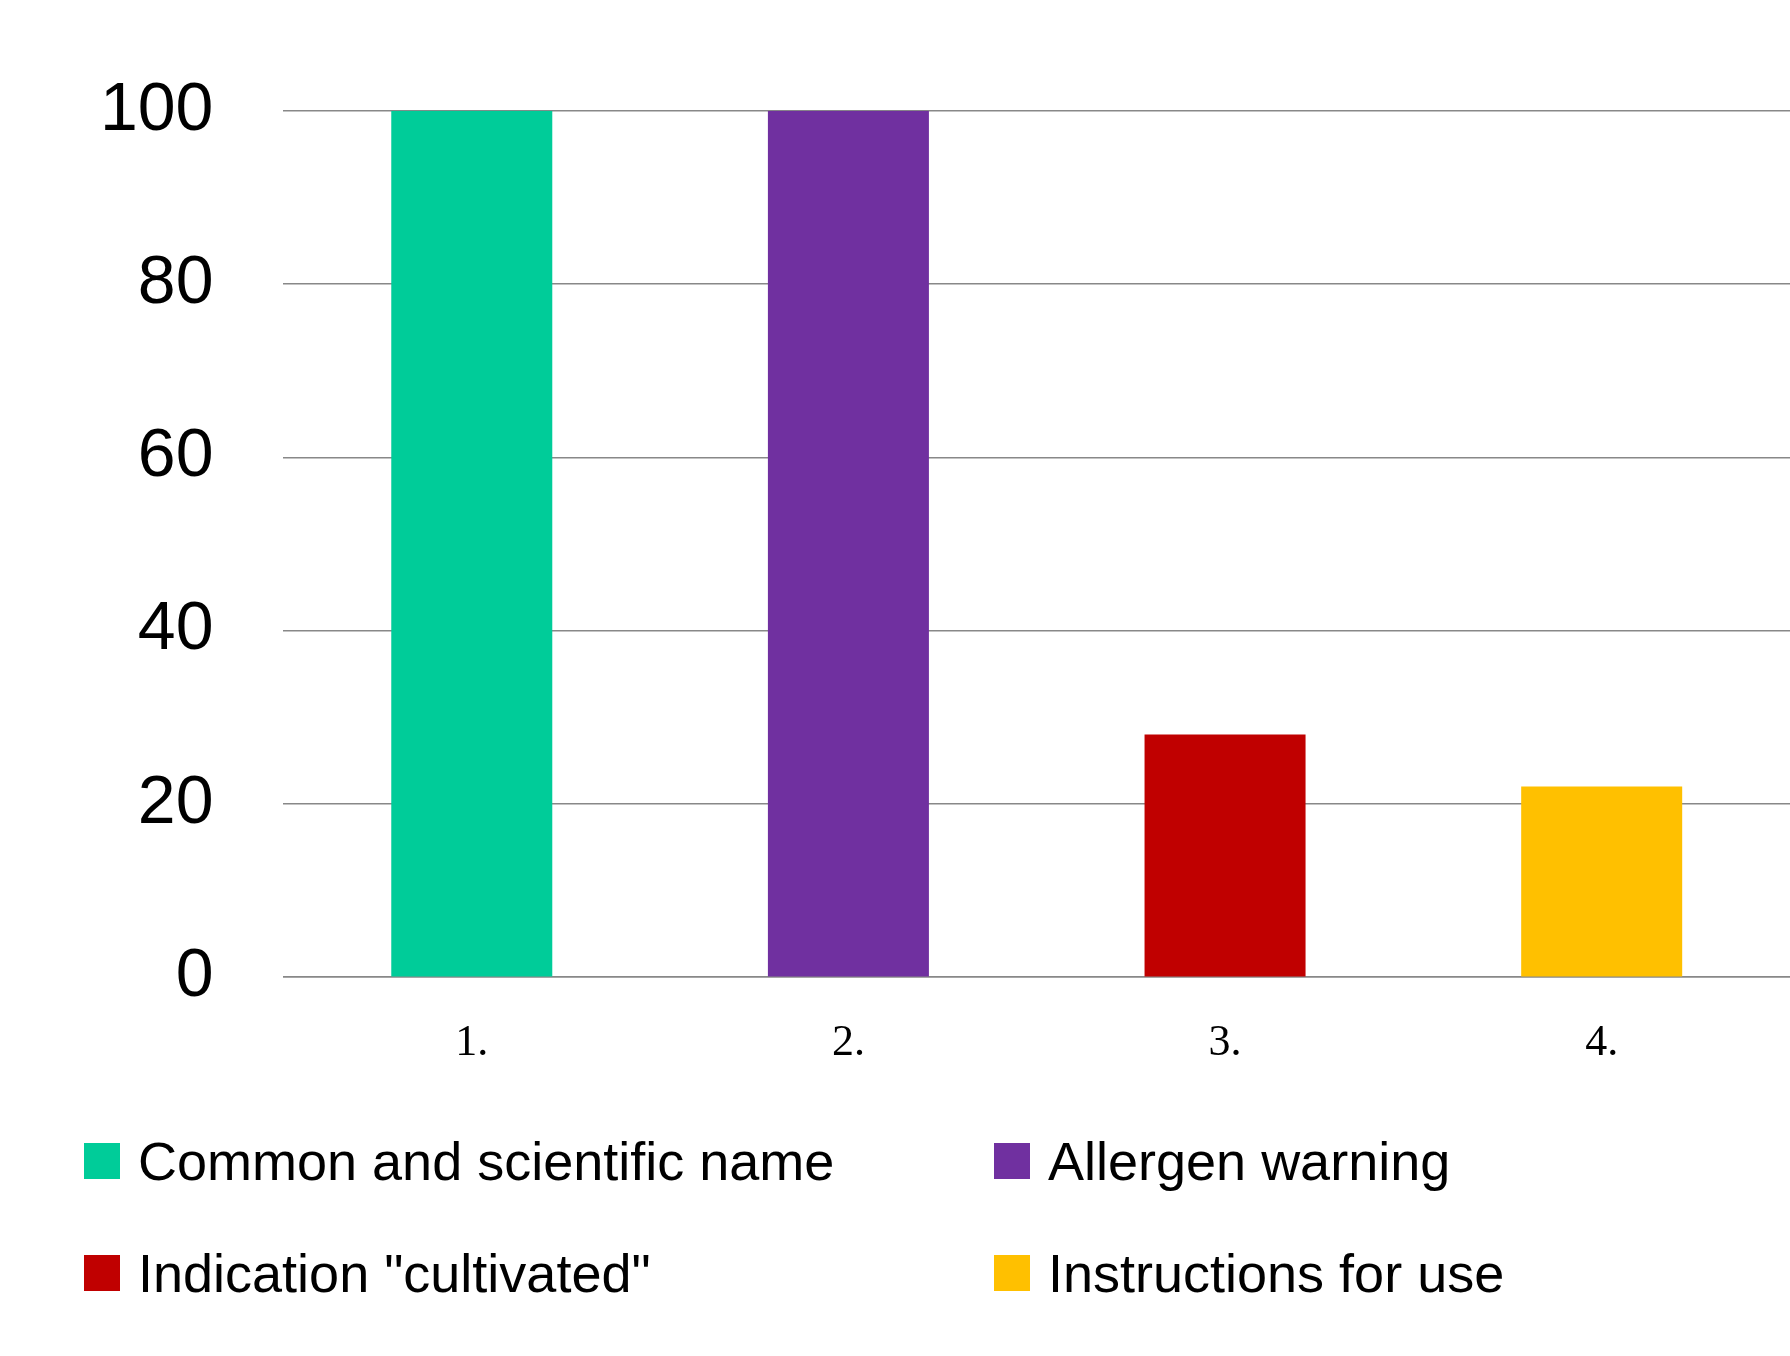  Describe the element at coordinates (1602, 1041) in the screenshot. I see `x-tick-label: 4.` at that location.